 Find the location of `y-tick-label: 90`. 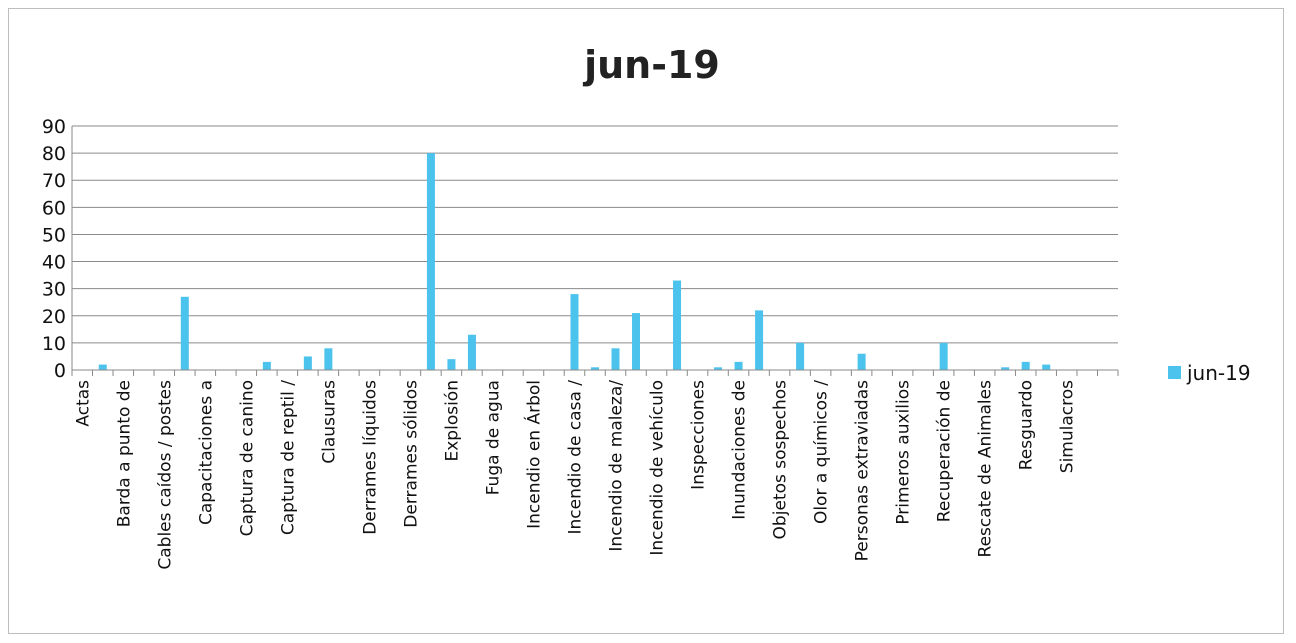

y-tick-label: 90 is located at coordinates (54, 127).